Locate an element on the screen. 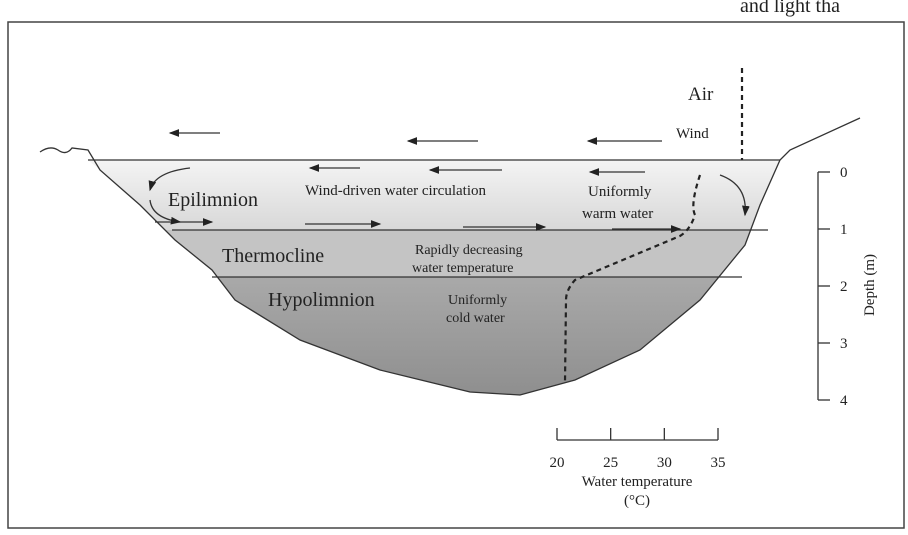  label-hypolimnion: Hypolimnion is located at coordinates (321, 300).